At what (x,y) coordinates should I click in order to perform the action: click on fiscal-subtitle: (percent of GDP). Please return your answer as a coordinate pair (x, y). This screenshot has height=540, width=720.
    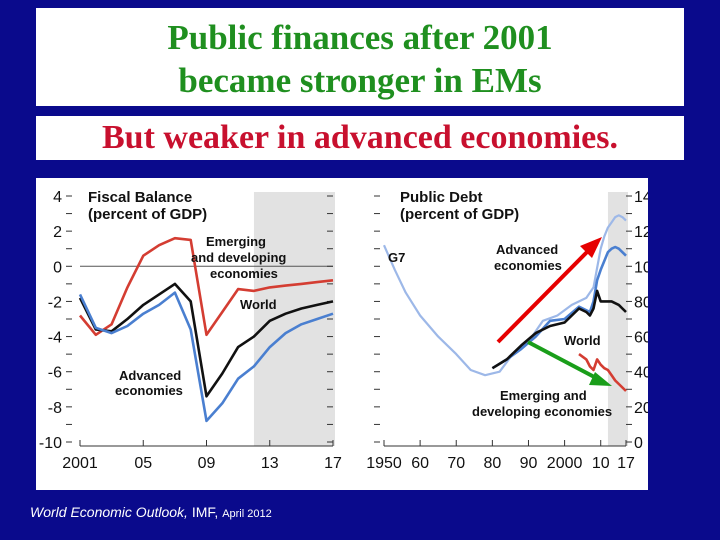
    Looking at the image, I should click on (147, 214).